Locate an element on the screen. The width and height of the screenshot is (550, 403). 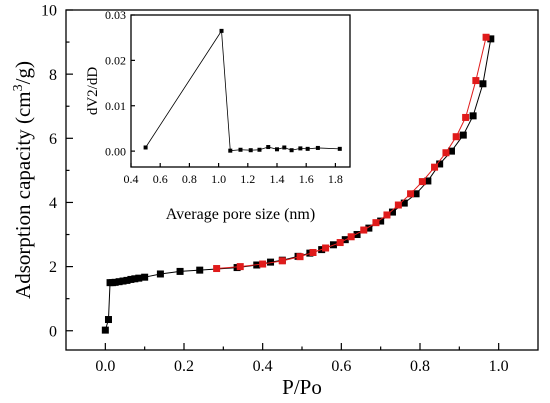
main-x-tick-label: 0.8 is located at coordinates (420, 366).